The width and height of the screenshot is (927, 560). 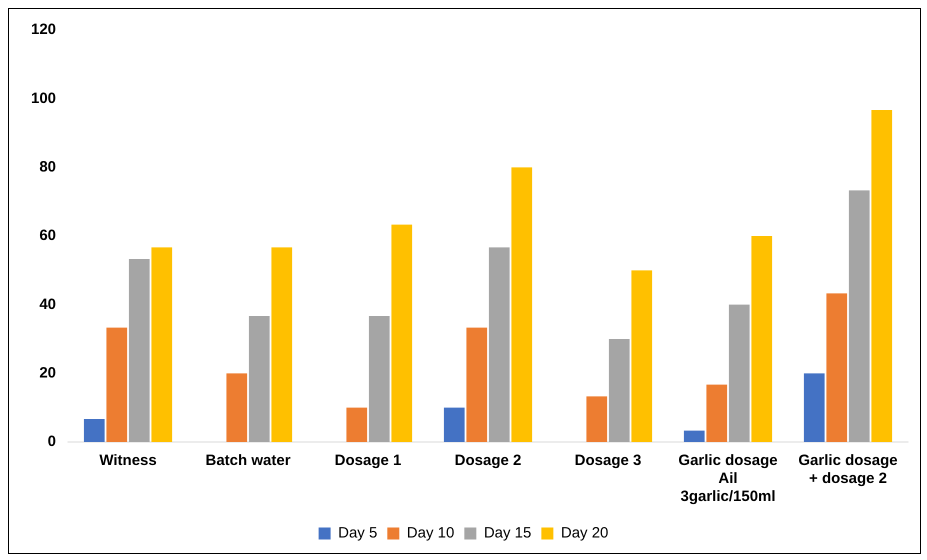 I want to click on y-tick-label: 80, so click(x=47, y=167).